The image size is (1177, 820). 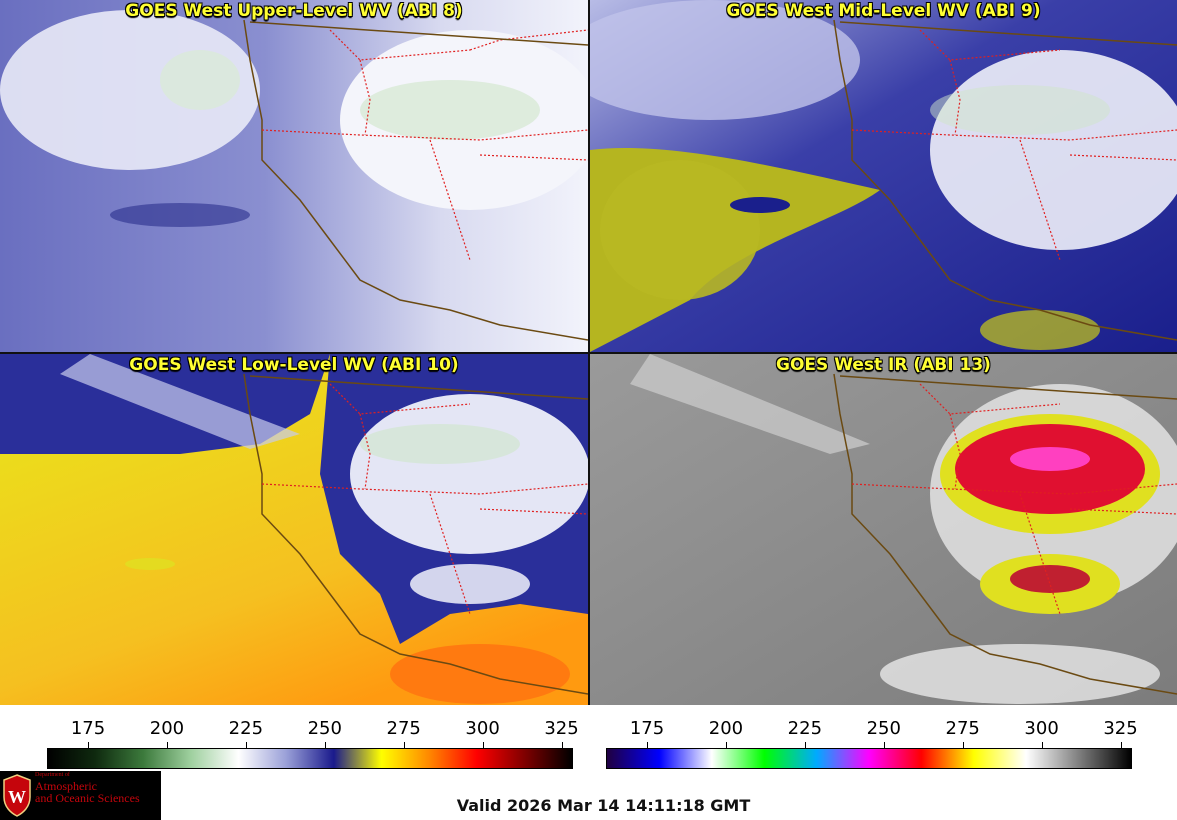 I want to click on logo-line2: and Oceanic Sciences, so click(x=87, y=798).